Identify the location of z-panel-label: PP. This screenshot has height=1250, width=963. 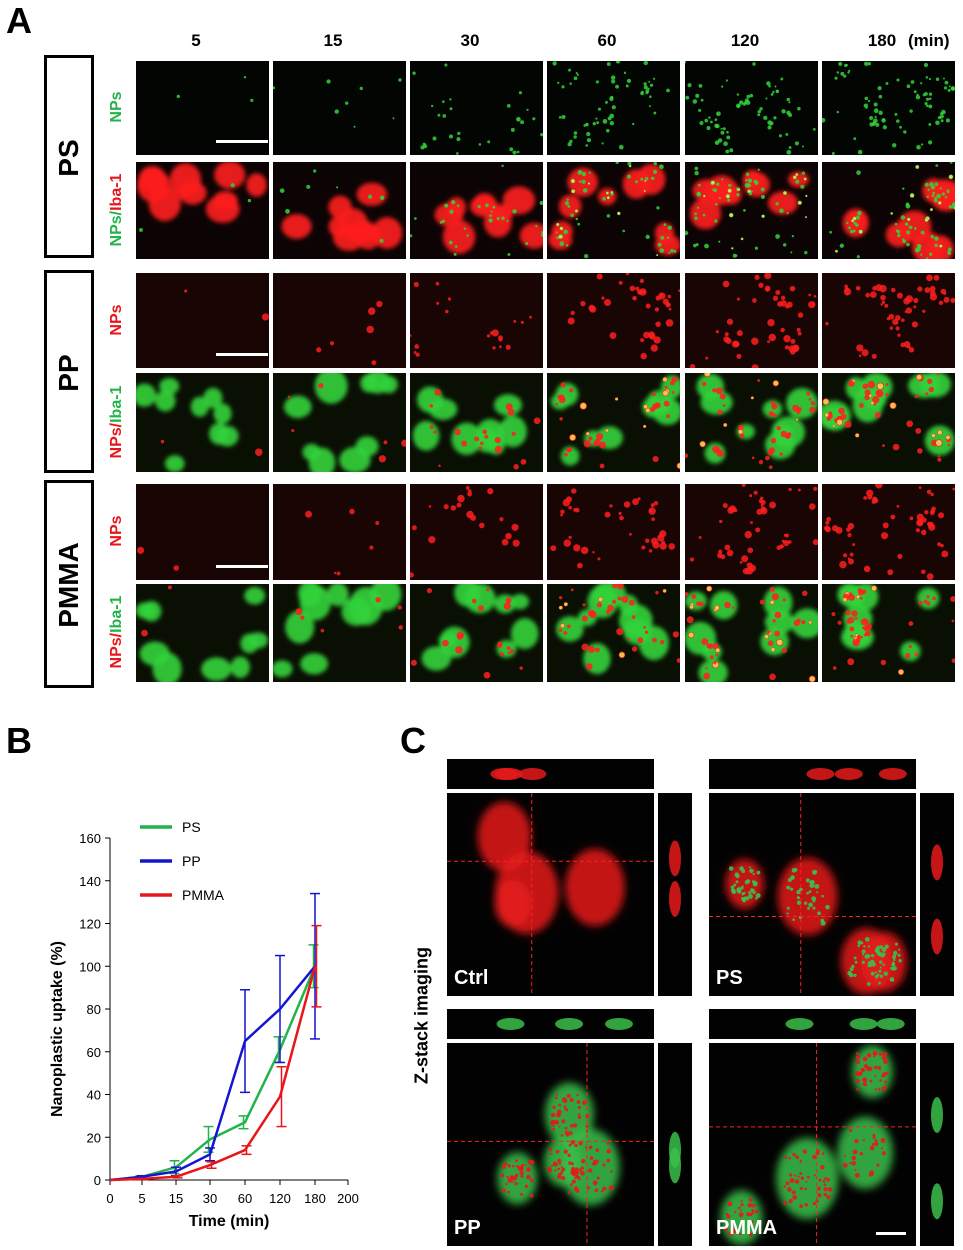
(467, 1228).